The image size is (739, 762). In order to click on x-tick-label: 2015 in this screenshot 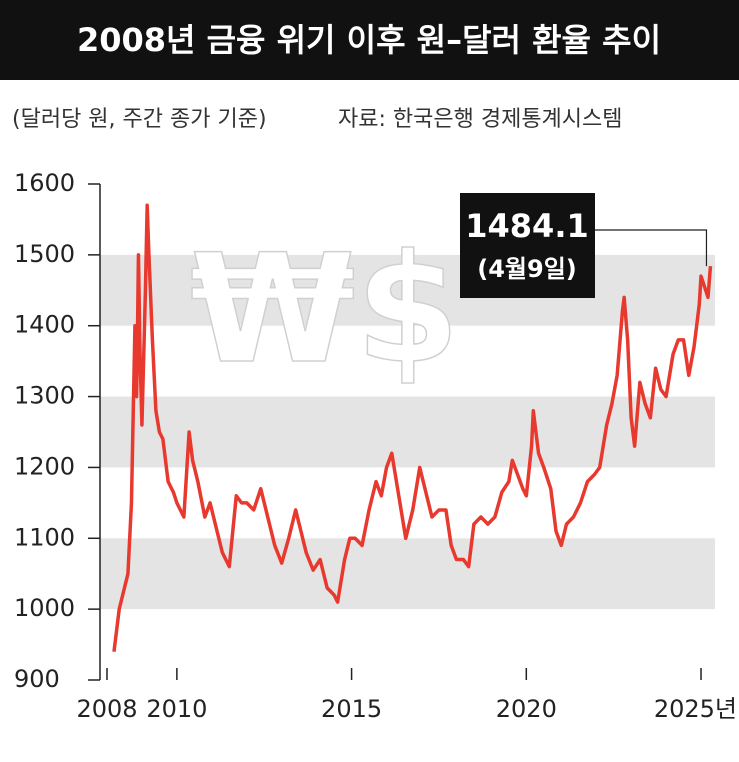, I will do `click(351, 709)`.